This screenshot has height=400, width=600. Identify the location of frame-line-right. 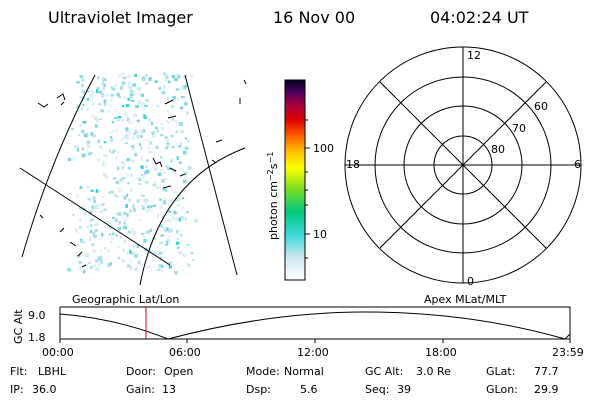
(211, 175).